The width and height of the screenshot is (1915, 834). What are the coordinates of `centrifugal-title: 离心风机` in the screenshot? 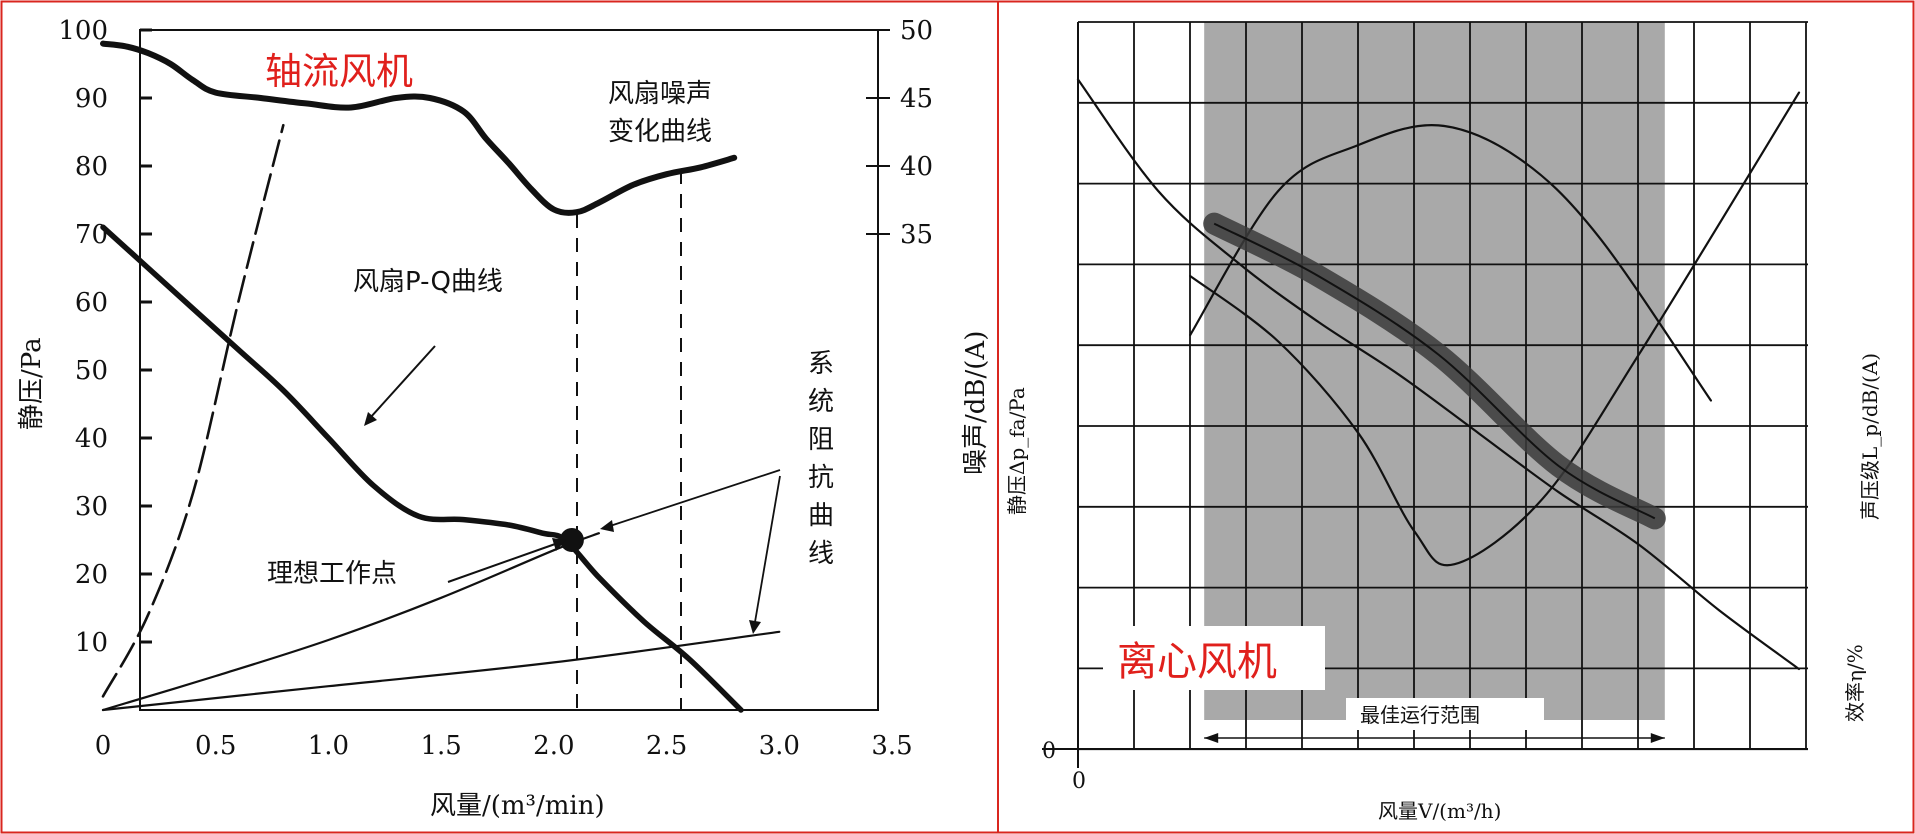 It's located at (1197, 662).